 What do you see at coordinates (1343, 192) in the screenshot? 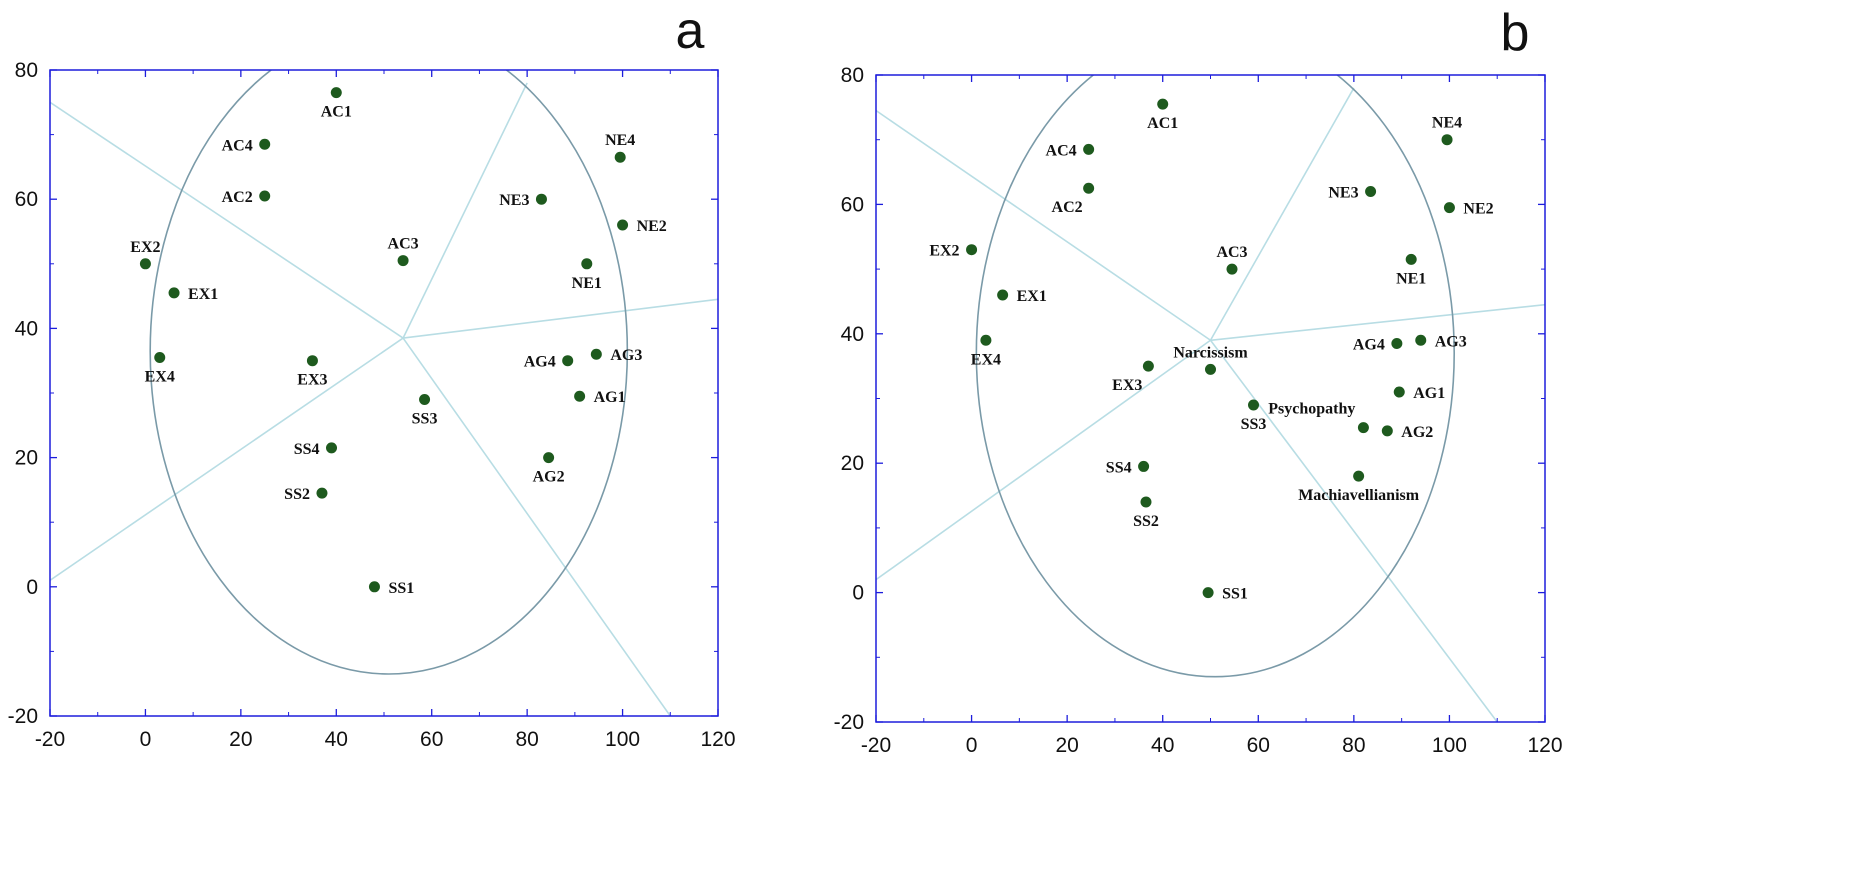
I see `point-label-ne3: NE3` at bounding box center [1343, 192].